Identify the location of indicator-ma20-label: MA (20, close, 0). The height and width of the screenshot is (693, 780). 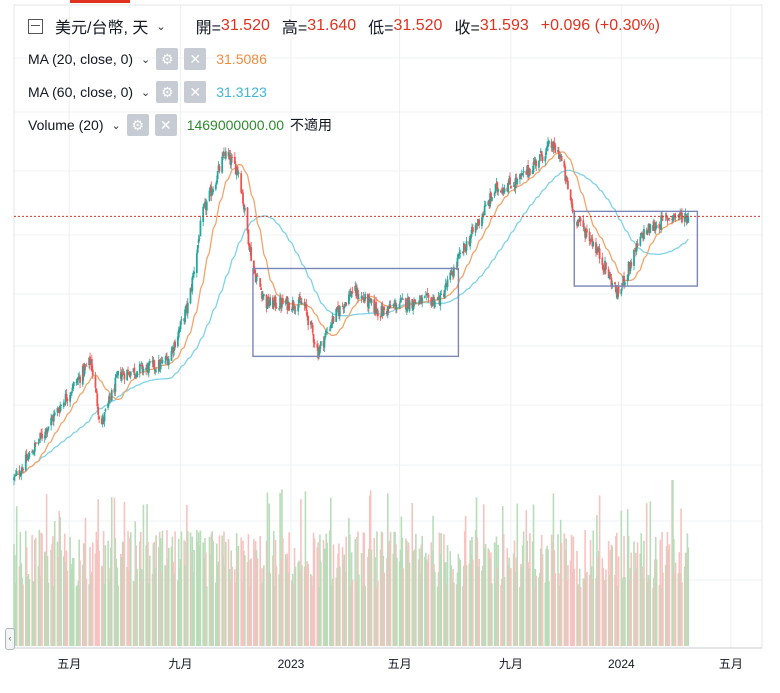
(81, 59).